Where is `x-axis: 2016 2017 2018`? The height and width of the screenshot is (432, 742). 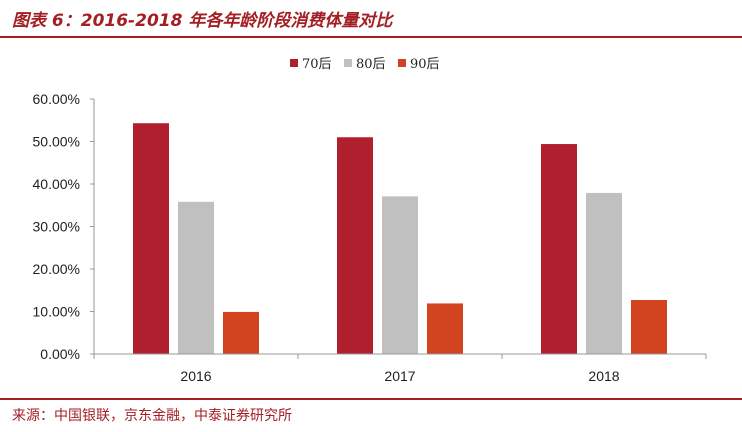
x-axis: 2016 2017 2018 is located at coordinates (400, 368).